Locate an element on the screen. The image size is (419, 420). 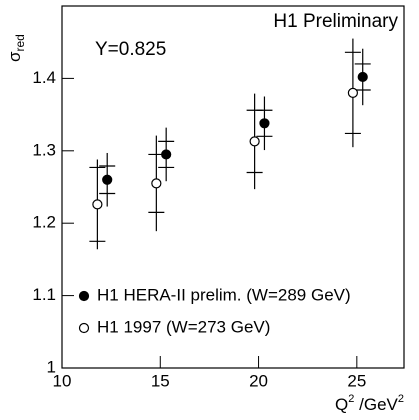
x-label-part: /GeV is located at coordinates (376, 404).